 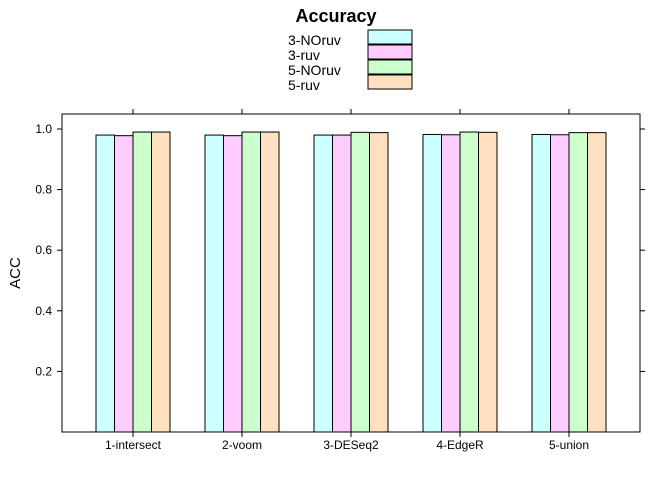 I want to click on bar-3-deseq2-5-noruv, so click(x=360, y=282).